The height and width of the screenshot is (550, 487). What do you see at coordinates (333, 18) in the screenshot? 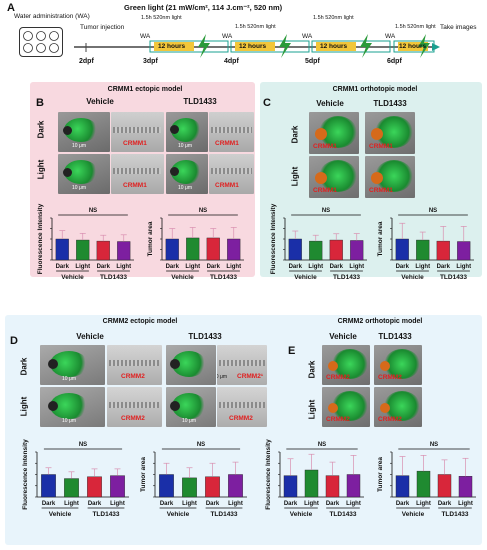
I see `light-step-3: 1.5h 520nm light` at bounding box center [333, 18].